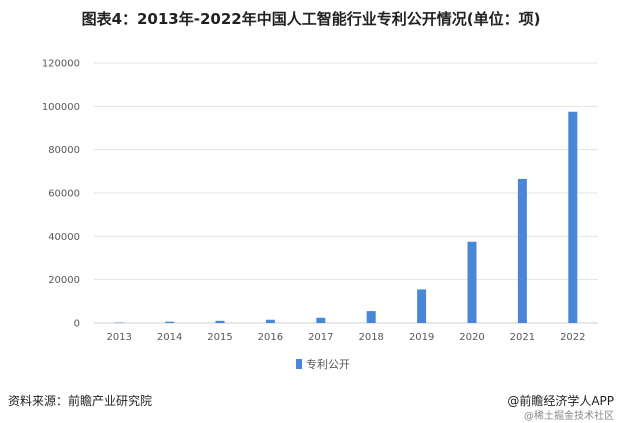 The height and width of the screenshot is (423, 622). I want to click on bar-2013, so click(119, 323).